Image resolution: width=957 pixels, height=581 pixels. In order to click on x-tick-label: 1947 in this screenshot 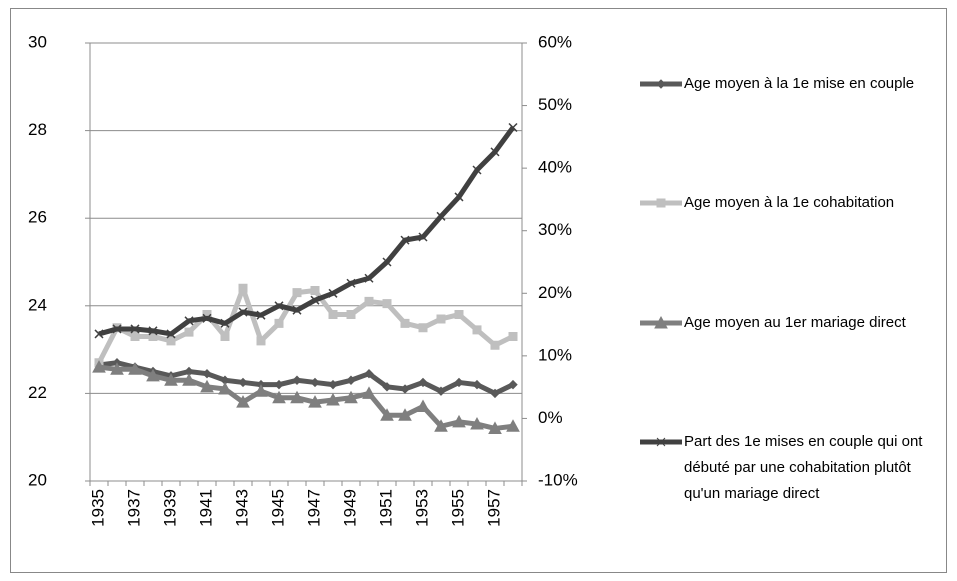, I will do `click(313, 508)`.